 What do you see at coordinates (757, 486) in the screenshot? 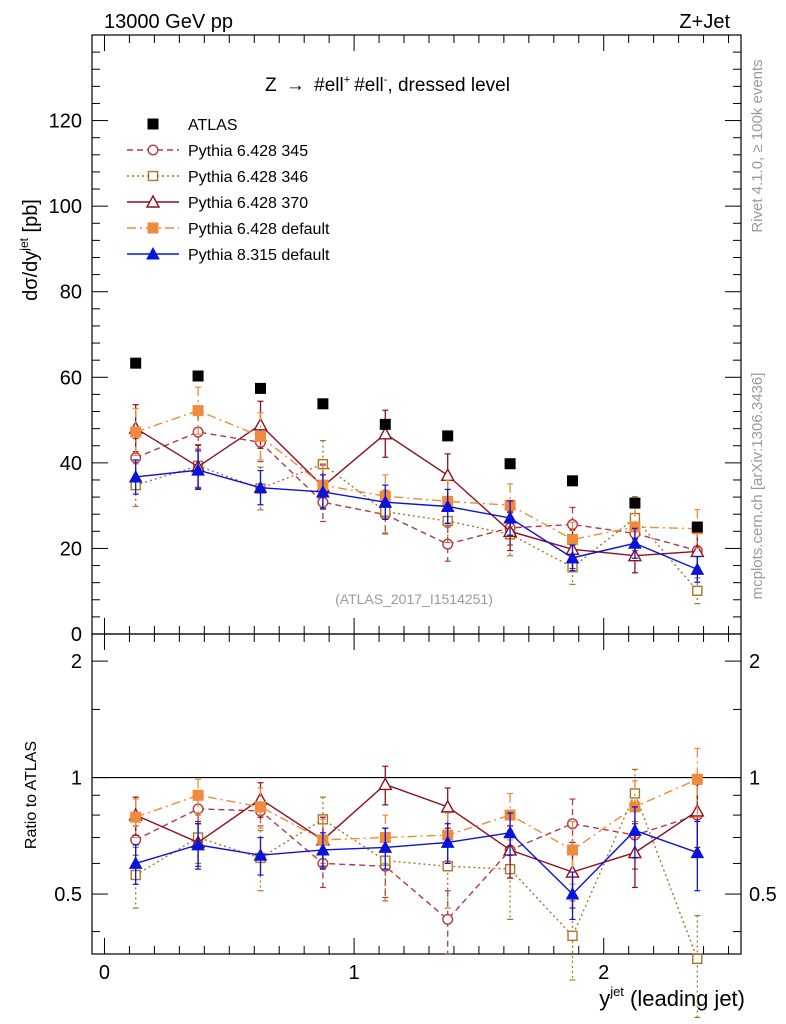
I see `mcplots-side-label: mcplots.cern.ch [arXiv:1306.3436]` at bounding box center [757, 486].